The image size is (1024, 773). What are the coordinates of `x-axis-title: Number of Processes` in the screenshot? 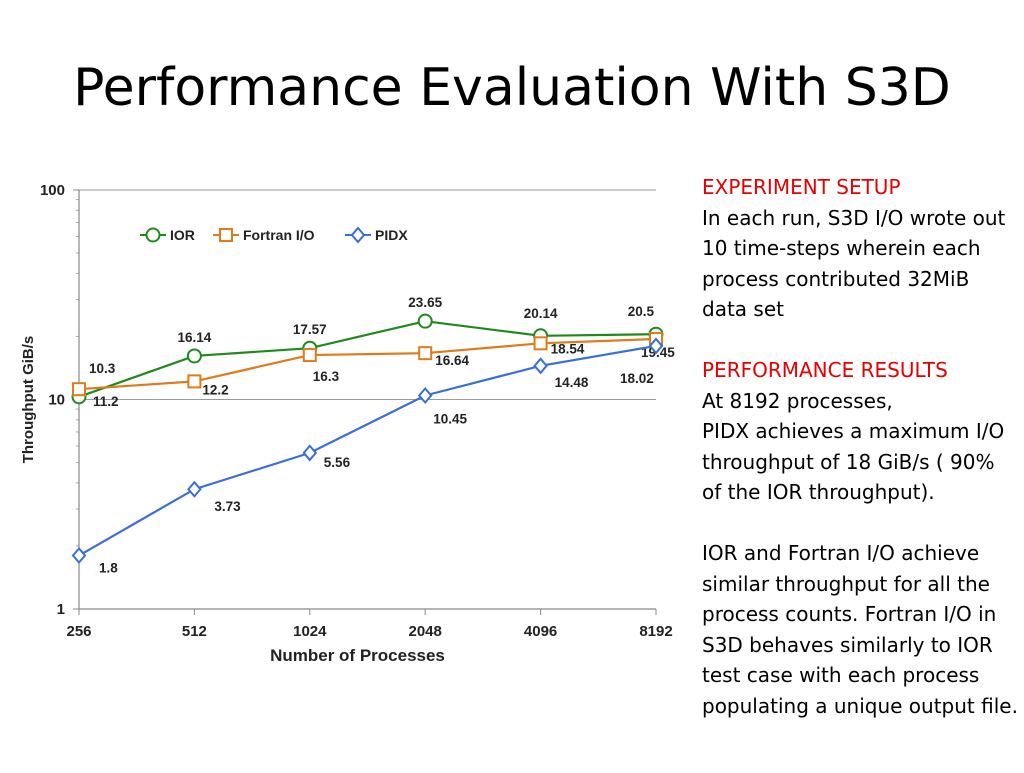 It's located at (357, 655).